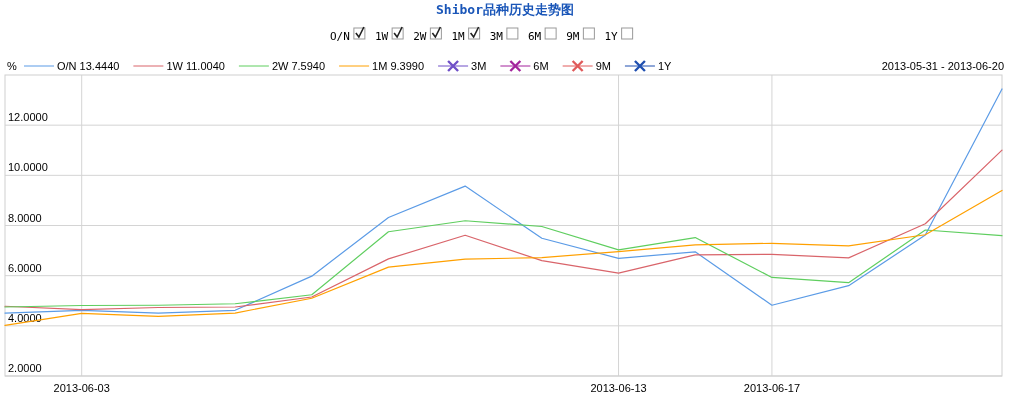 The width and height of the screenshot is (1009, 396). What do you see at coordinates (505, 9) in the screenshot?
I see `chart-title: Shibor品种历史走势图` at bounding box center [505, 9].